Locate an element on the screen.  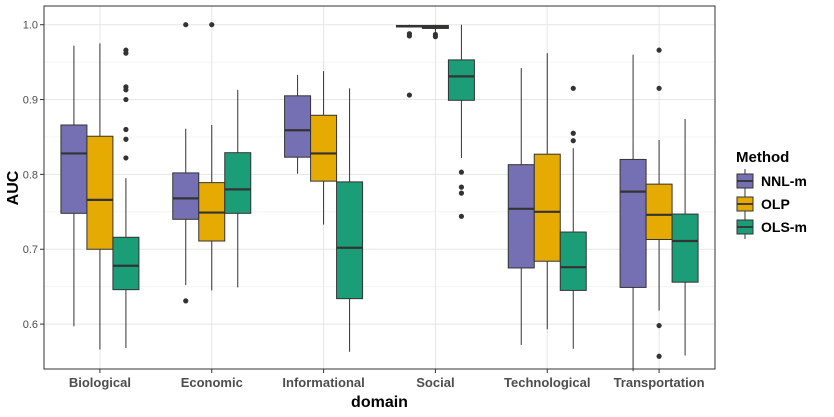
x-tick-label: Transportation is located at coordinates (659, 382).